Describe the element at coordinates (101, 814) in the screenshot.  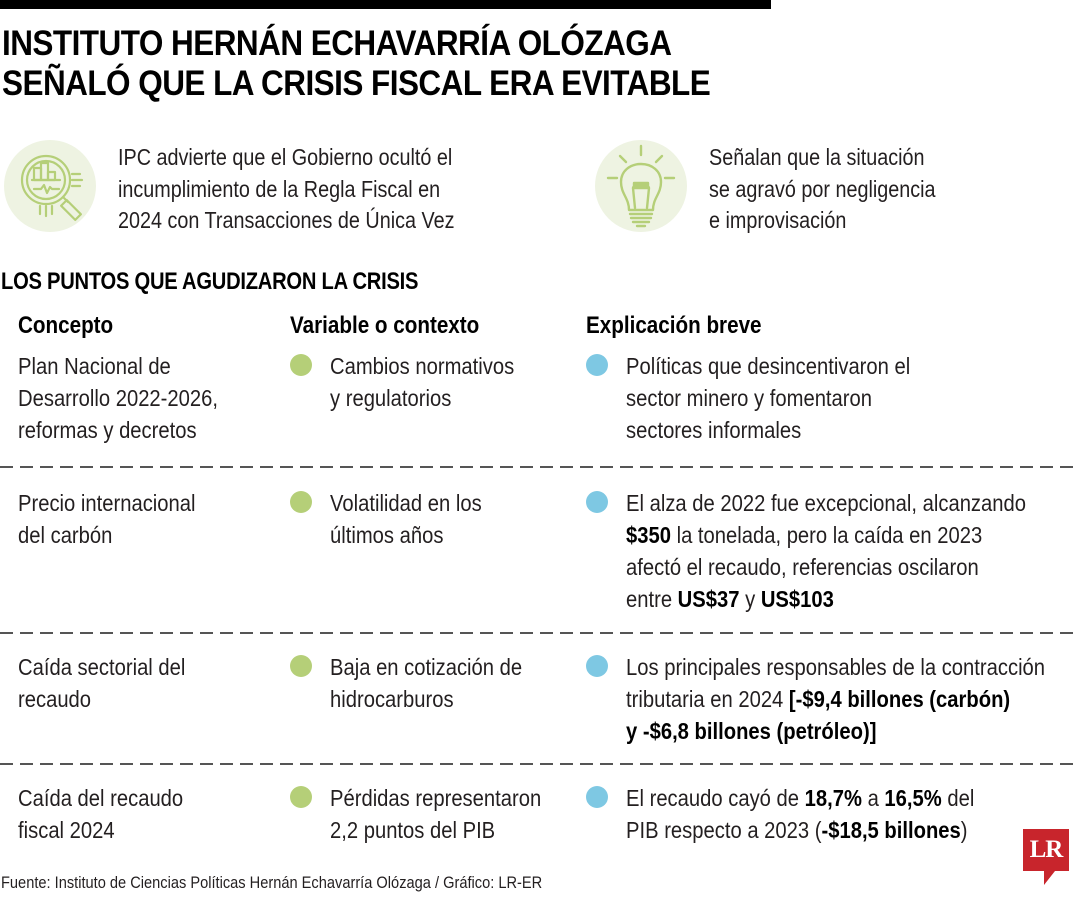
I see `concept-cell: Caída del recaudo fiscal 2024` at that location.